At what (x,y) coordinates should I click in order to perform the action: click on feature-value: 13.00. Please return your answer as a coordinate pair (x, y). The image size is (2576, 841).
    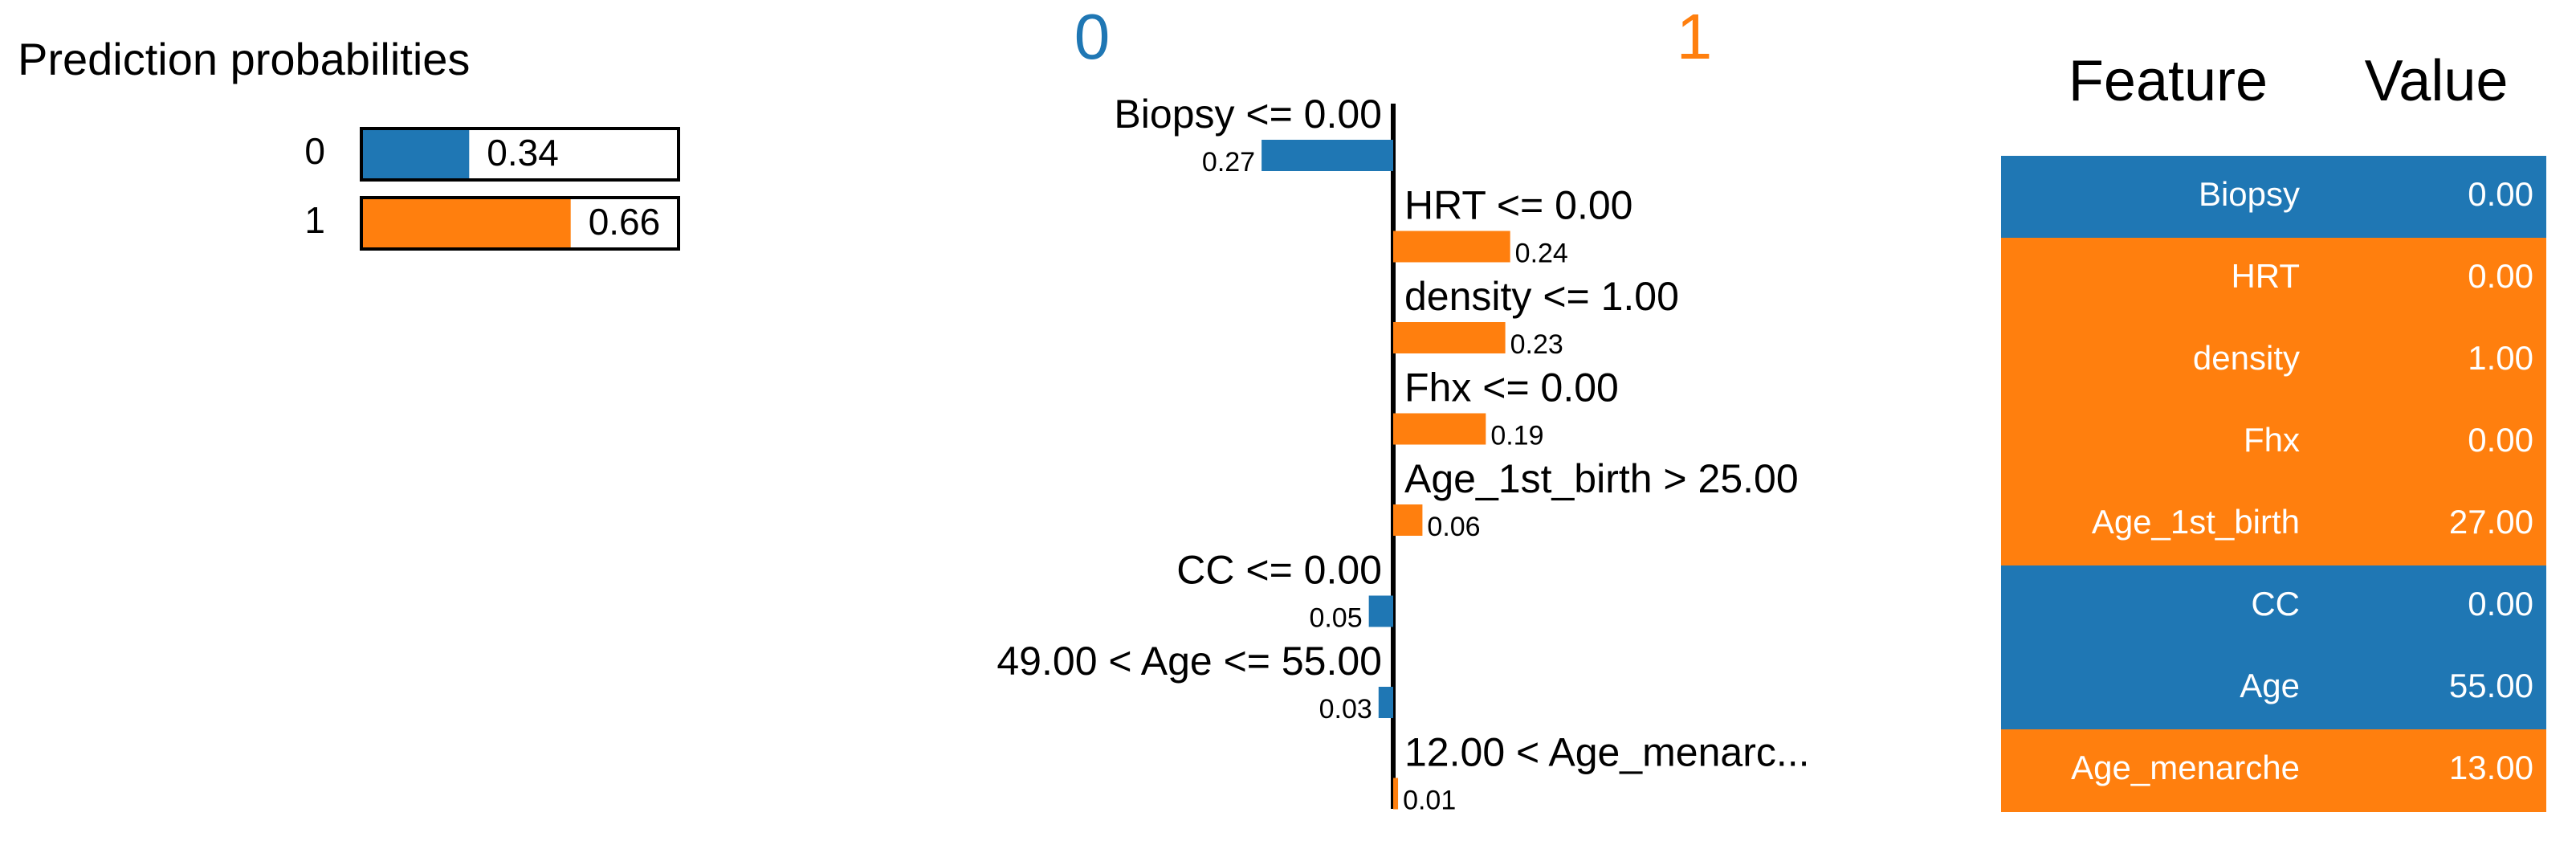
    Looking at the image, I should click on (2491, 767).